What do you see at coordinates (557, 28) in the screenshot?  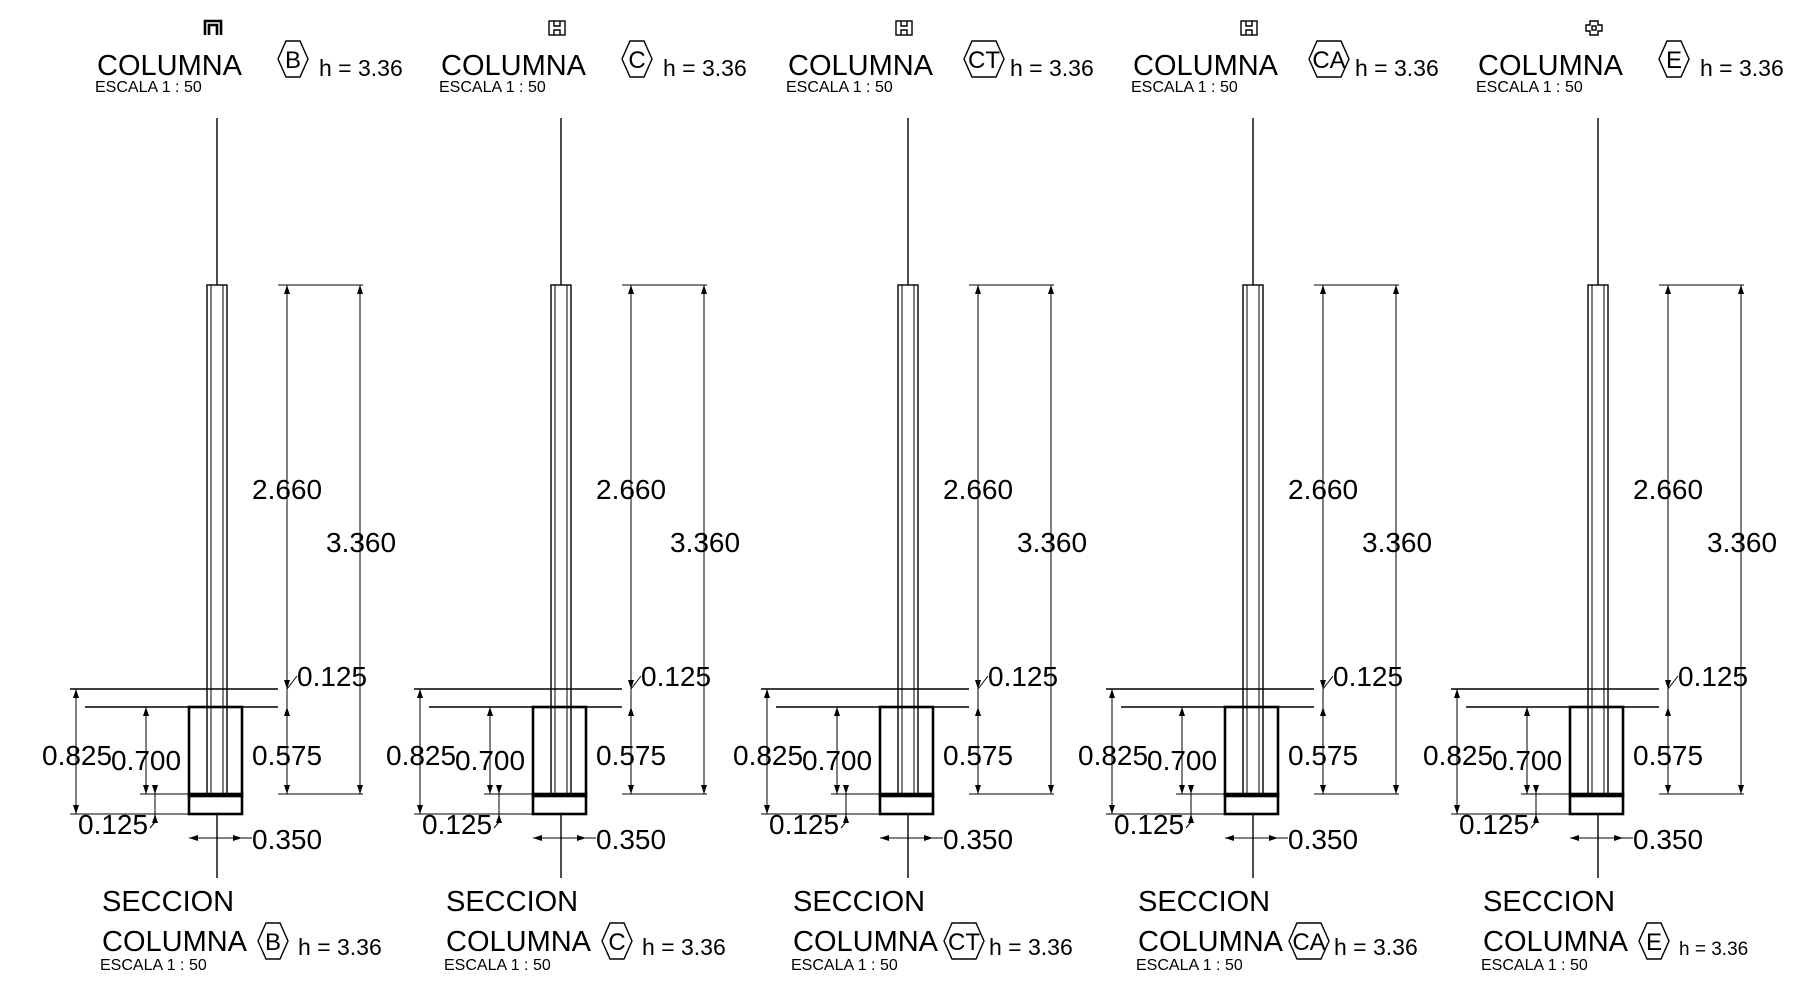 I see `profile-h-icon` at bounding box center [557, 28].